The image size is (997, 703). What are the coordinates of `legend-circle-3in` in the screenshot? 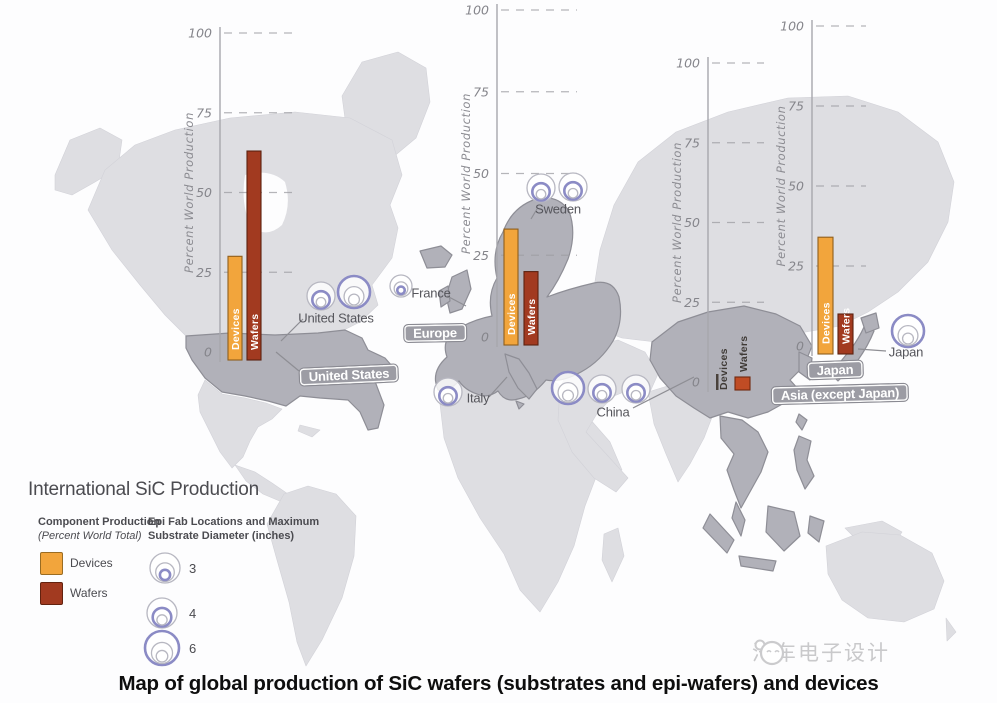 It's located at (165, 568).